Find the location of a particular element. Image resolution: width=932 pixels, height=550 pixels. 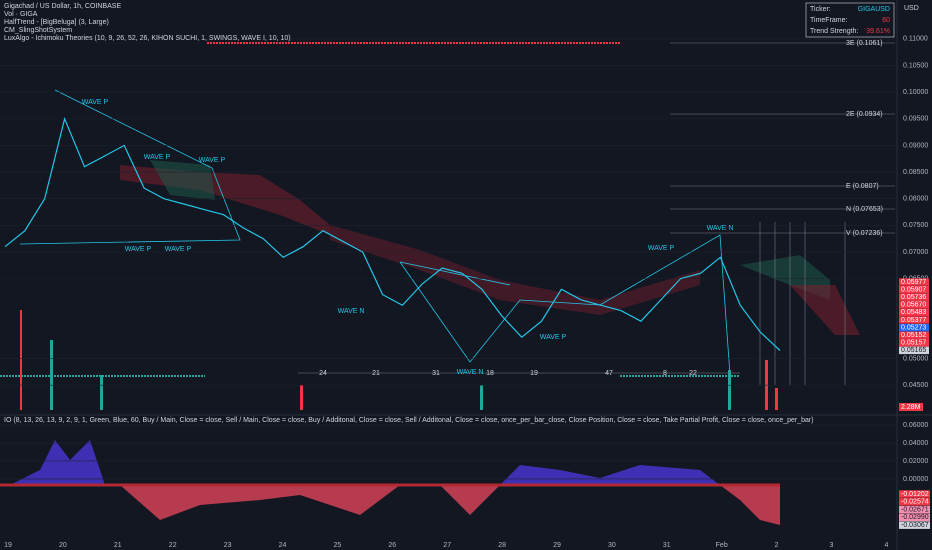

y-tick-label: 0.04500 is located at coordinates (915, 385).